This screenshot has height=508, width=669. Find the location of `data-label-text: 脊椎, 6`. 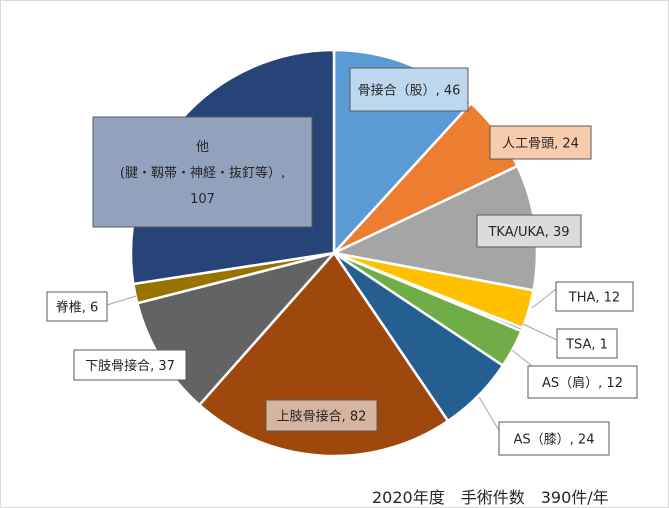

data-label-text: 脊椎, 6 is located at coordinates (77, 308).